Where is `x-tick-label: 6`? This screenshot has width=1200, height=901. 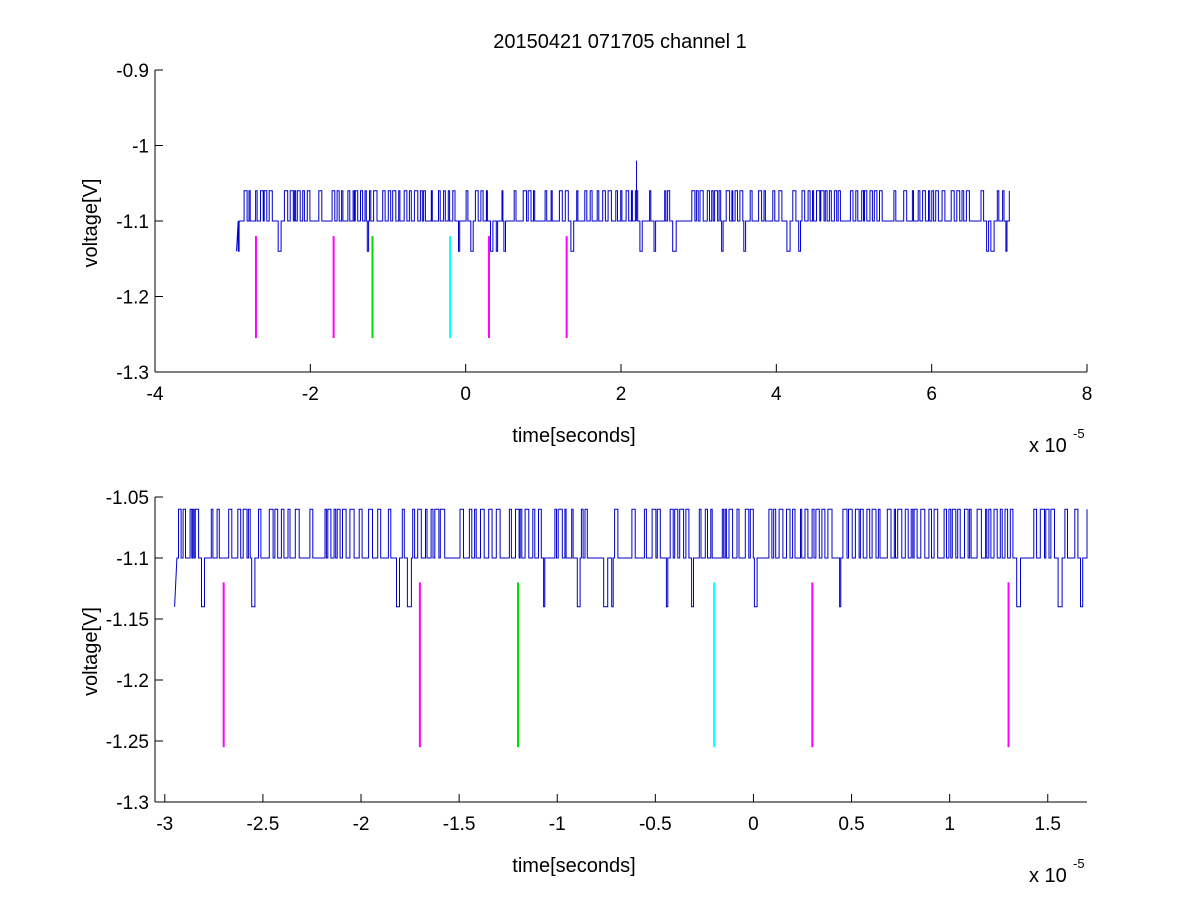
x-tick-label: 6 is located at coordinates (931, 394).